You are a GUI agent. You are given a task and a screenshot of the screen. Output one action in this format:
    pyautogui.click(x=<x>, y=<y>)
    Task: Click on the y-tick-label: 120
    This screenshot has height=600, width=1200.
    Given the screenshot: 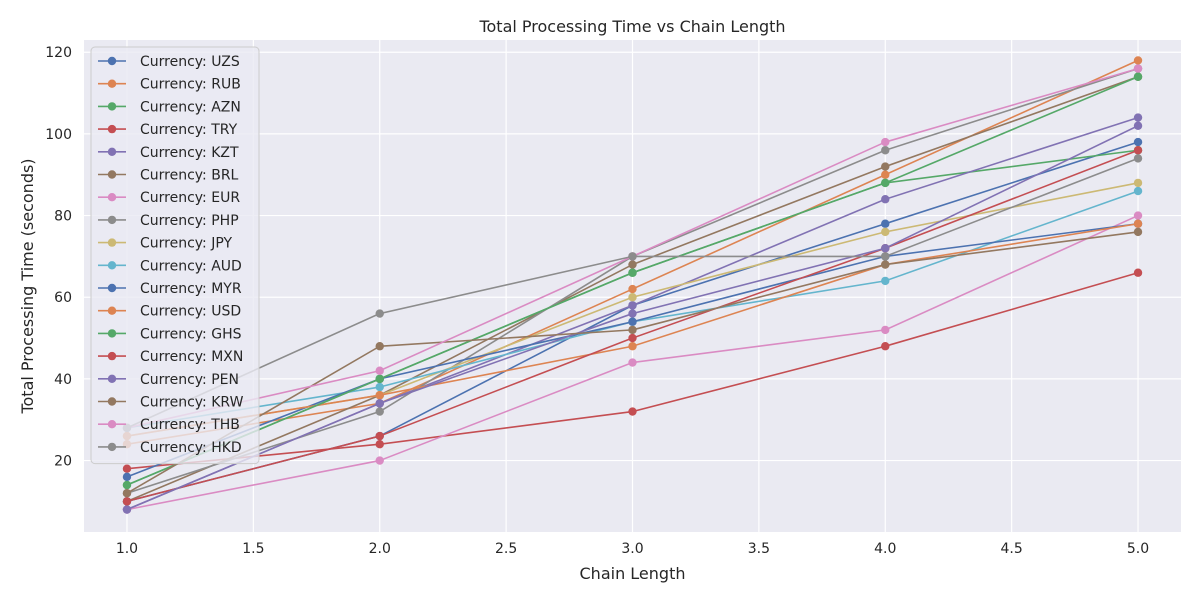 What is the action you would take?
    pyautogui.click(x=58, y=53)
    